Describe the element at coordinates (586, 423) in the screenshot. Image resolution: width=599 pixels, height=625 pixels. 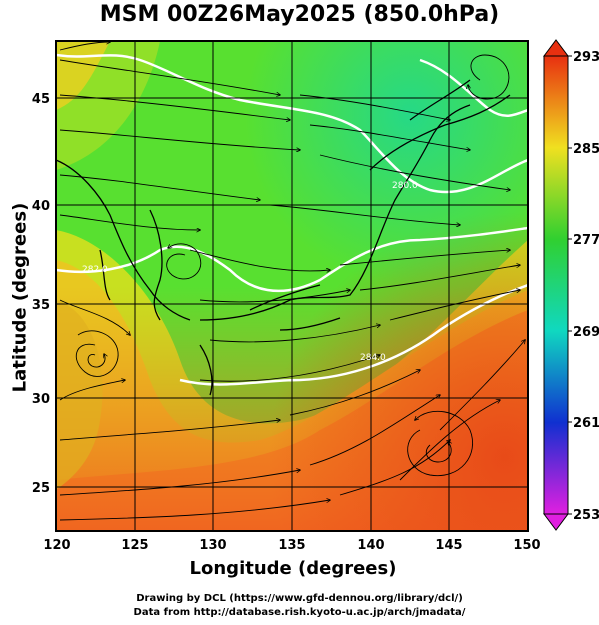
I see `colorbar-label: 261` at that location.